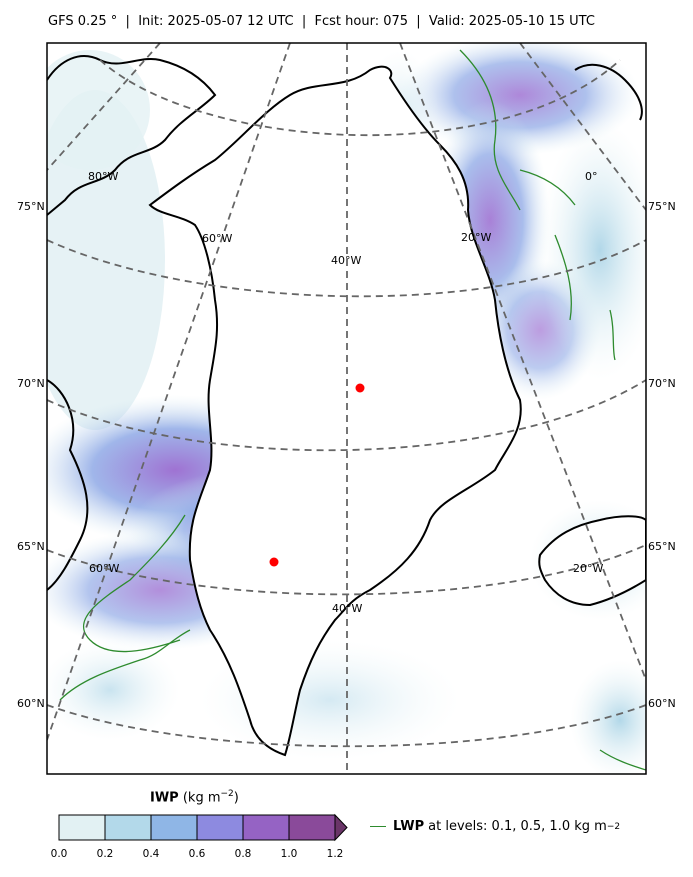 The height and width of the screenshot is (877, 693). What do you see at coordinates (335, 854) in the screenshot?
I see `colorbar-tick: 1.2` at bounding box center [335, 854].